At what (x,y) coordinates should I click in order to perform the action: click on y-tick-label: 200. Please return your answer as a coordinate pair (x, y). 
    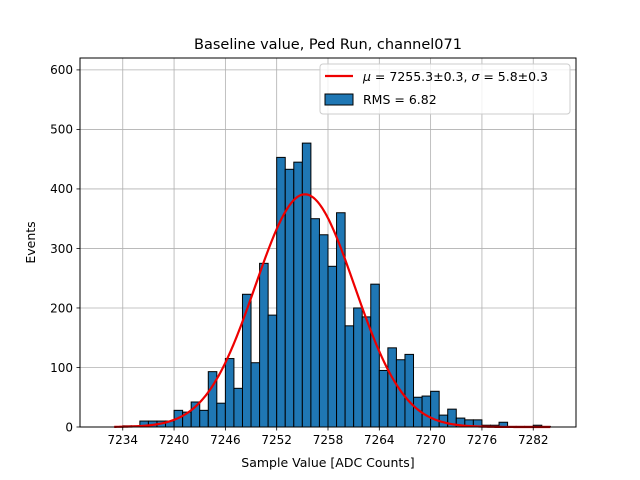
    Looking at the image, I should click on (61, 308).